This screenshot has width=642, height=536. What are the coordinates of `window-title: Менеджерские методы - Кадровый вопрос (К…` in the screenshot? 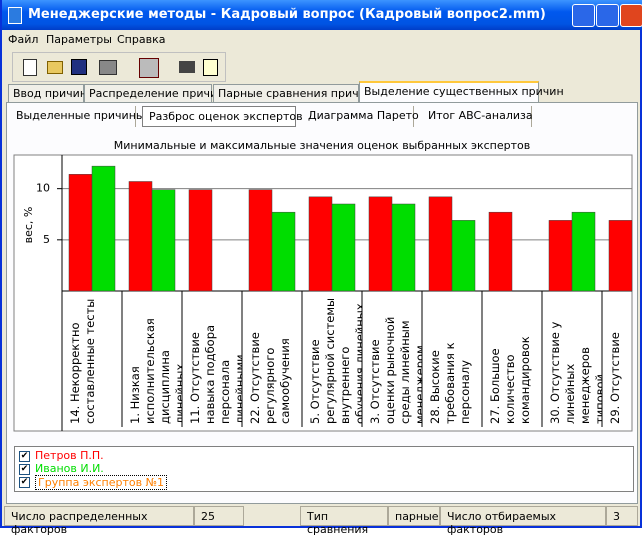 It's located at (287, 14).